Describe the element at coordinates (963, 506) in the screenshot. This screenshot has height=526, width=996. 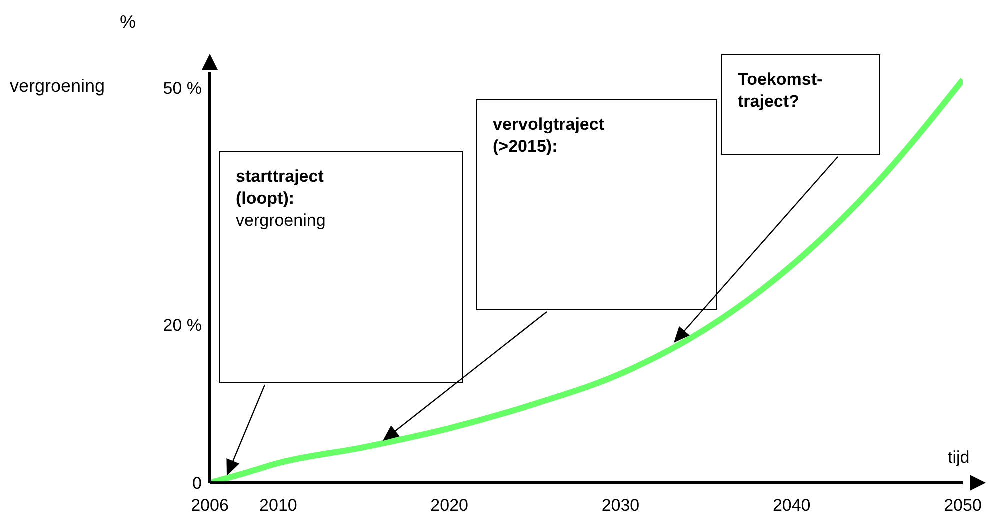
I see `x-tick-label: 2050` at that location.